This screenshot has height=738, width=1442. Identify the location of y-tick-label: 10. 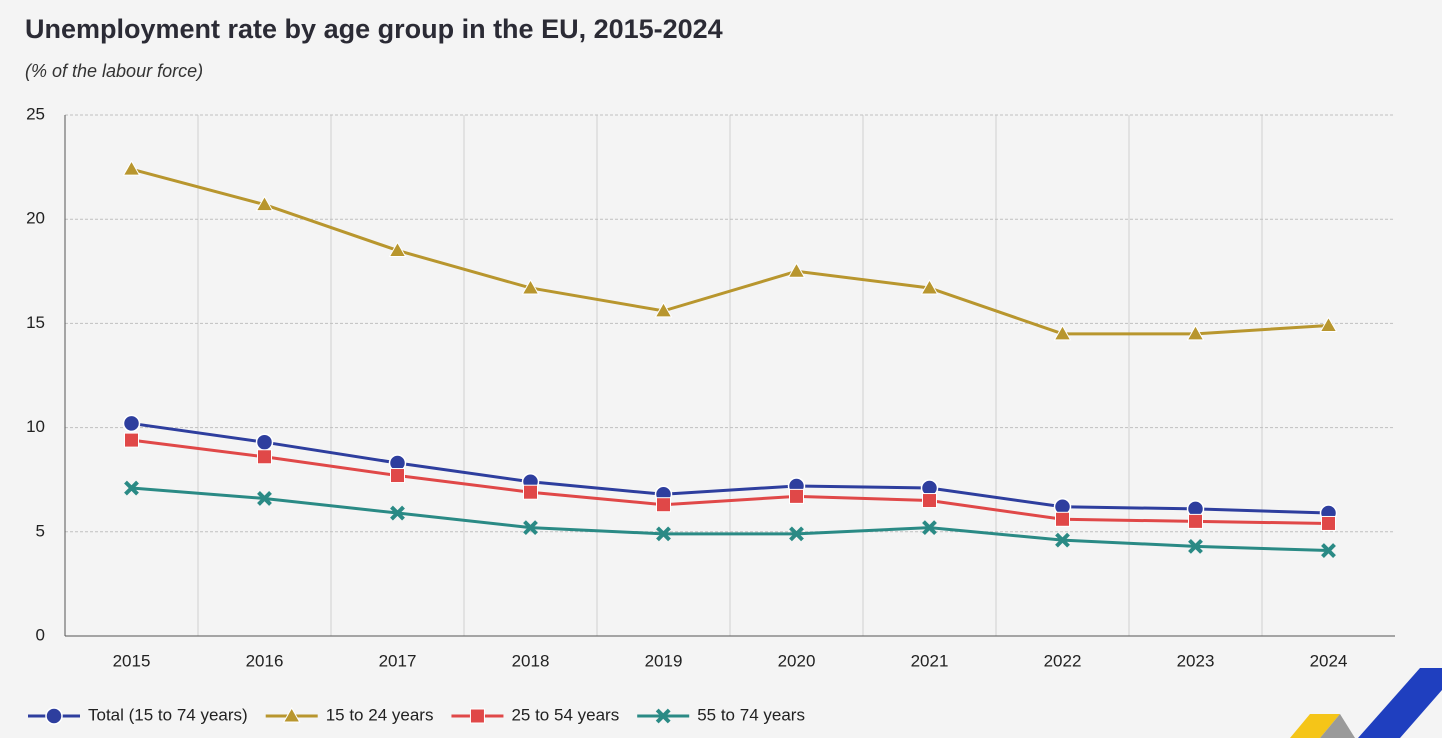
(35, 426).